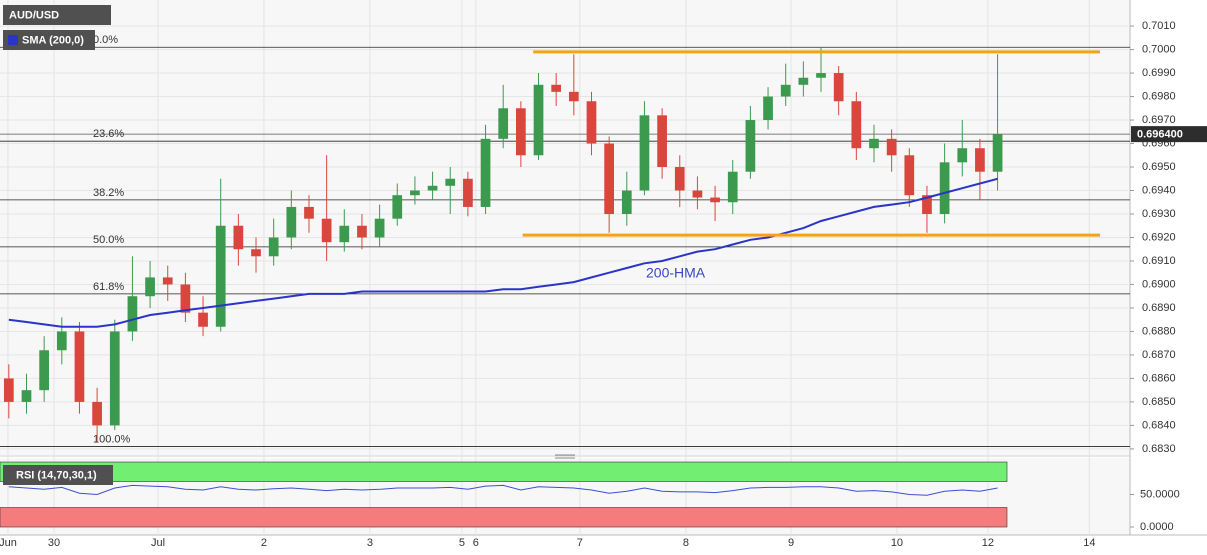 The height and width of the screenshot is (555, 1207). What do you see at coordinates (1159, 49) in the screenshot?
I see `y-tick-label: 0.7000` at bounding box center [1159, 49].